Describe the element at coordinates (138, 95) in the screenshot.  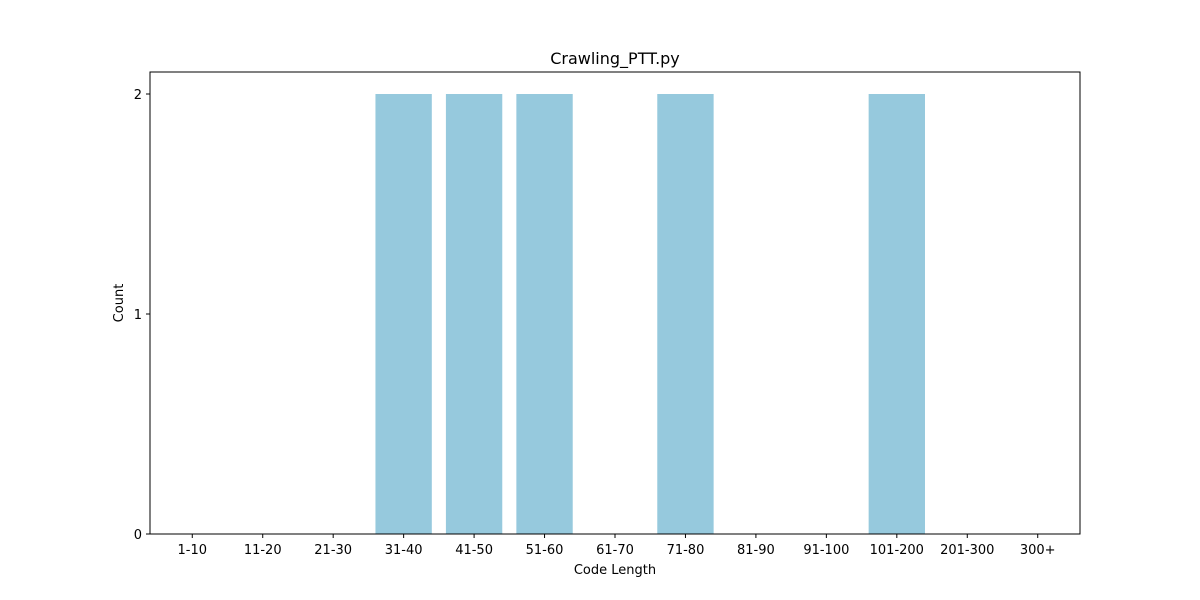
I see `y-tick-label: 2` at that location.